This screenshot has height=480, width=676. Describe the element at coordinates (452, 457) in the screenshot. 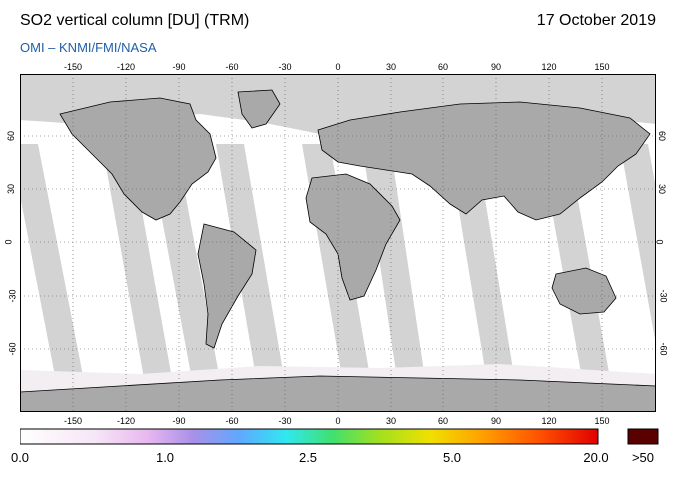

I see `colorbar-label: 5.0` at that location.